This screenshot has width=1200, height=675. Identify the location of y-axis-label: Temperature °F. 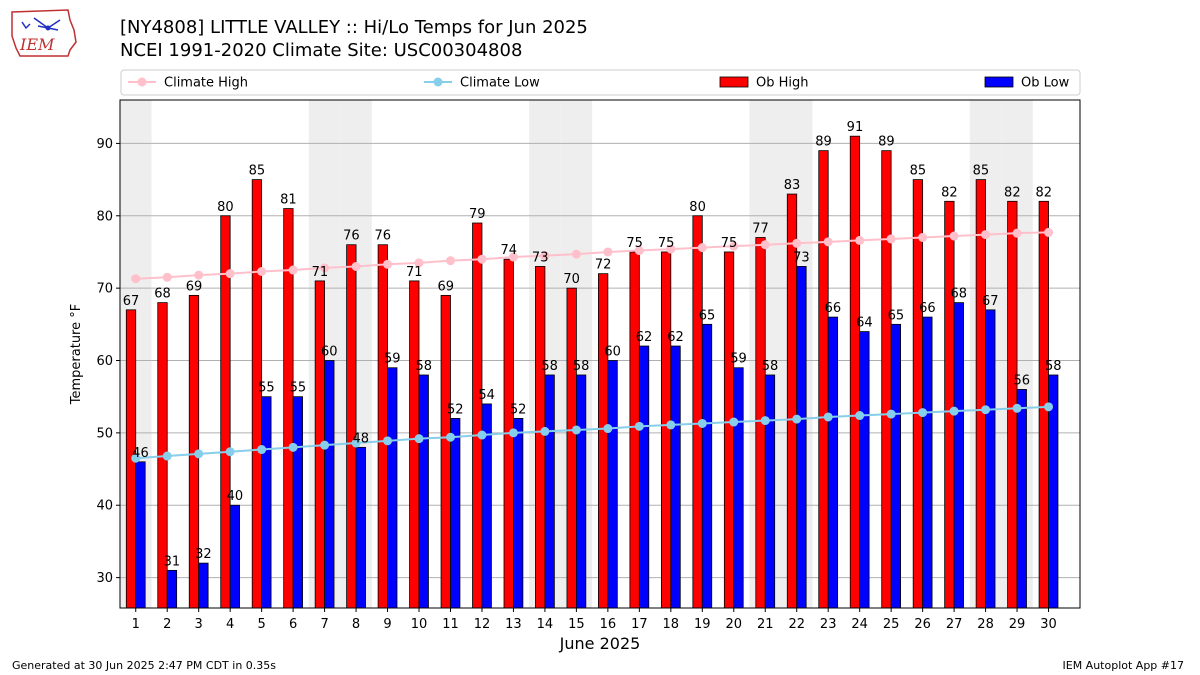
(76, 354).